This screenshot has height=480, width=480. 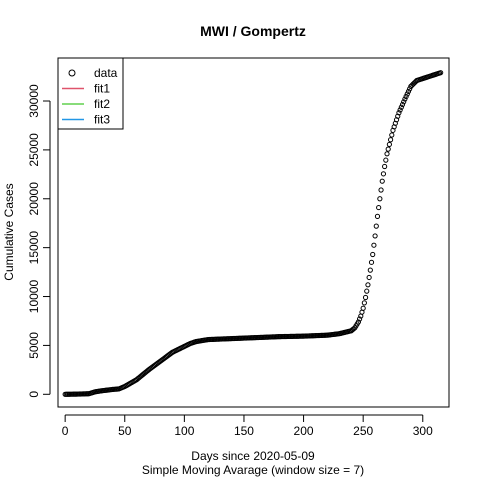 What do you see at coordinates (102, 120) in the screenshot?
I see `legend-label-fit3: fit3` at bounding box center [102, 120].